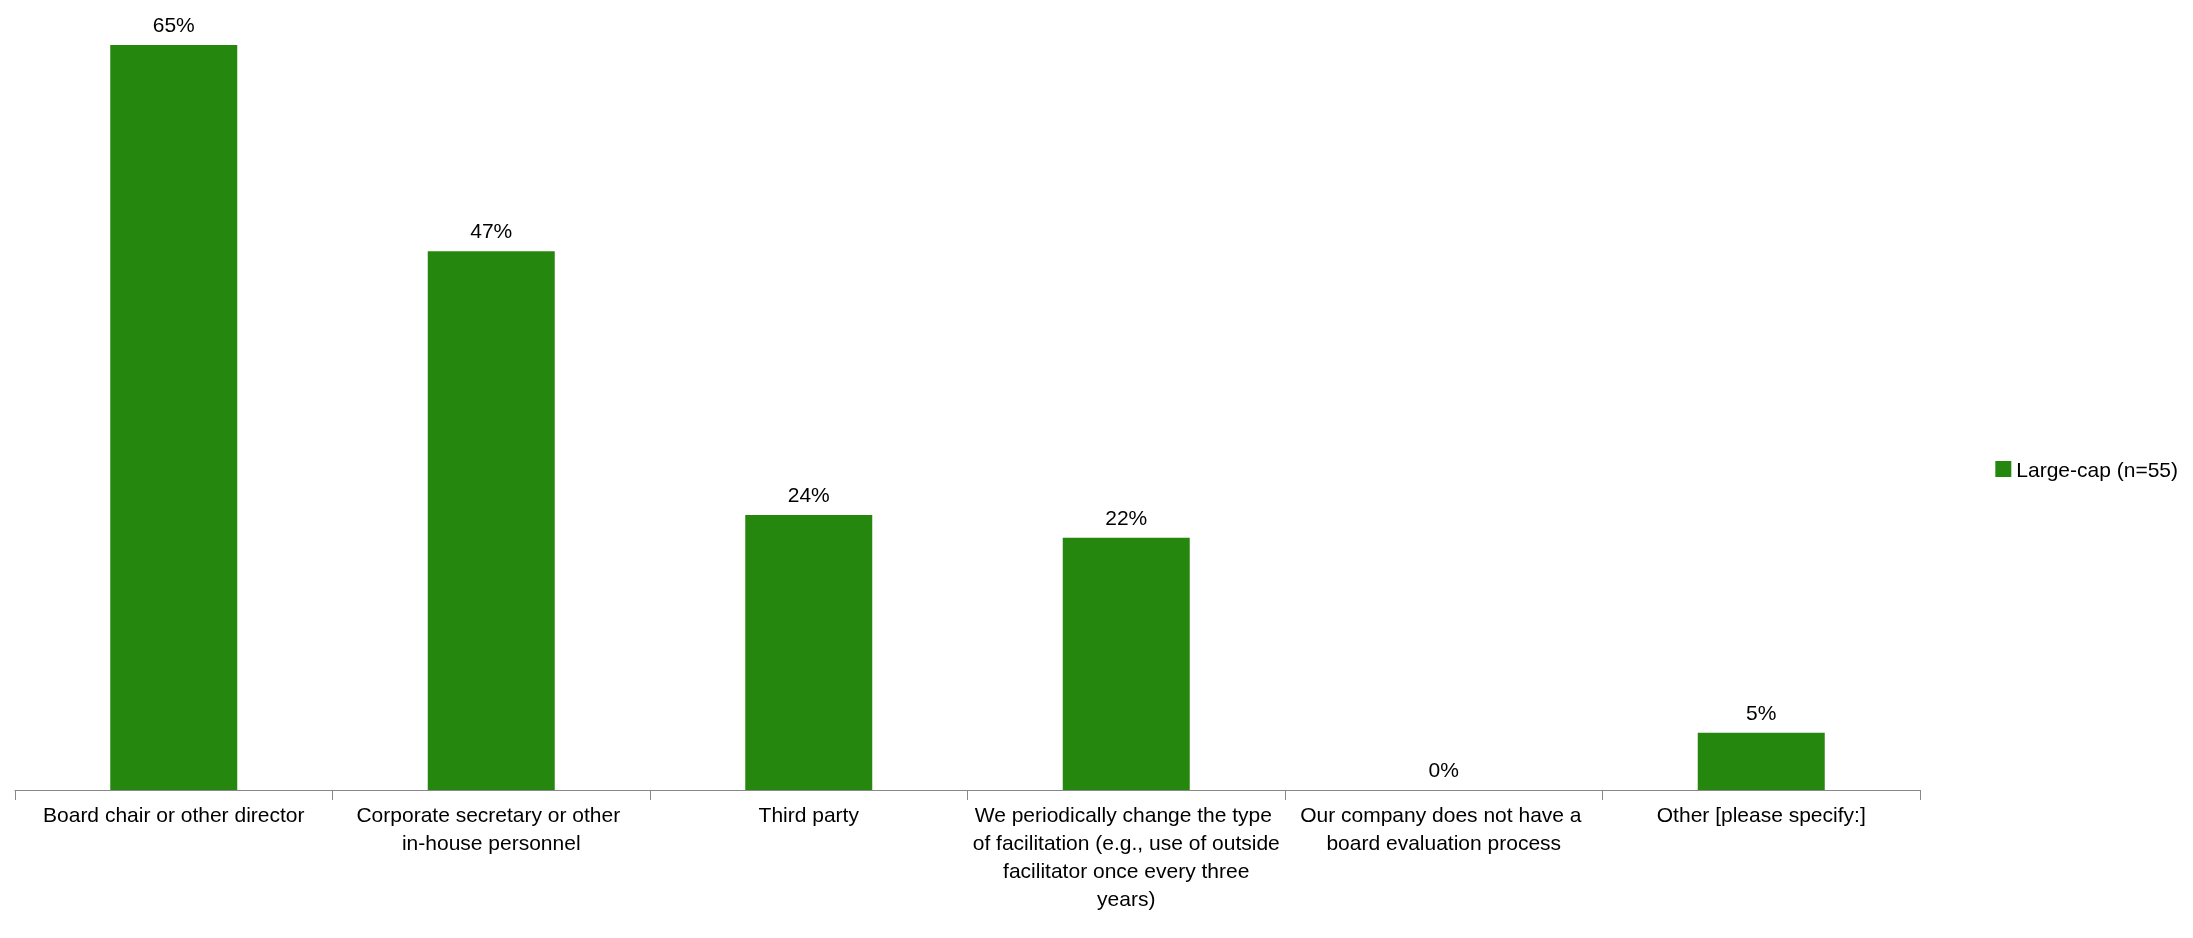  What do you see at coordinates (1761, 712) in the screenshot?
I see `data-label: 5%` at bounding box center [1761, 712].